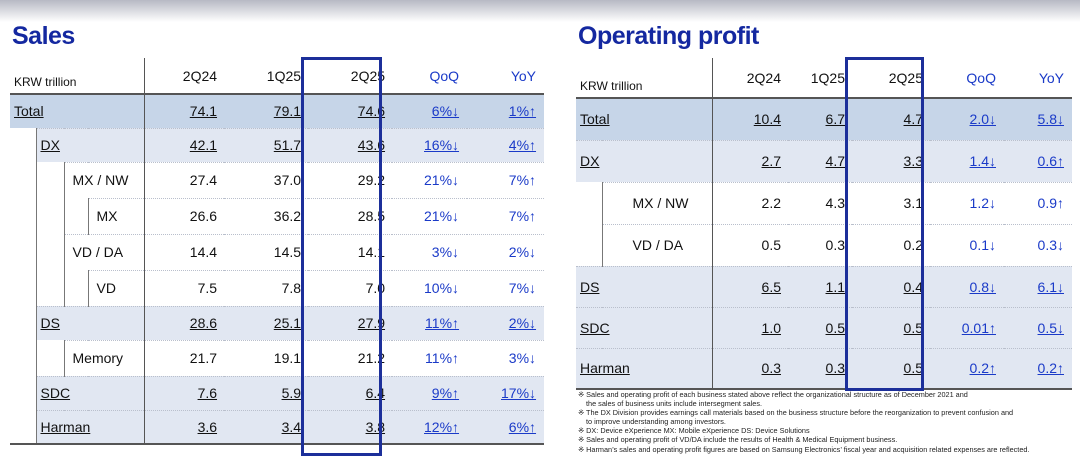 This screenshot has width=1080, height=468. I want to click on op-title: Operating profit, so click(668, 36).